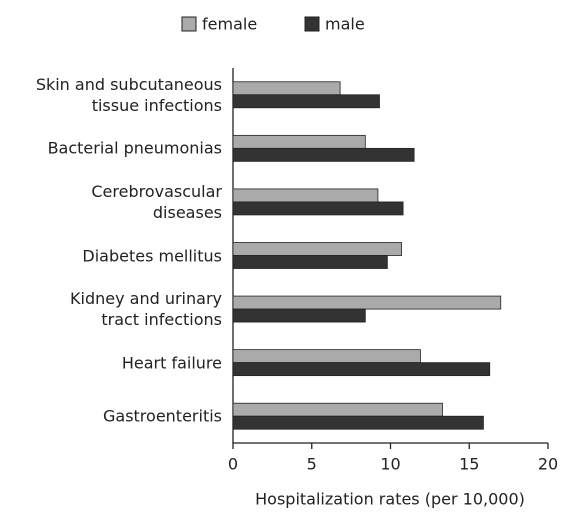 The image size is (564, 518). I want to click on legend-label: female, so click(229, 24).